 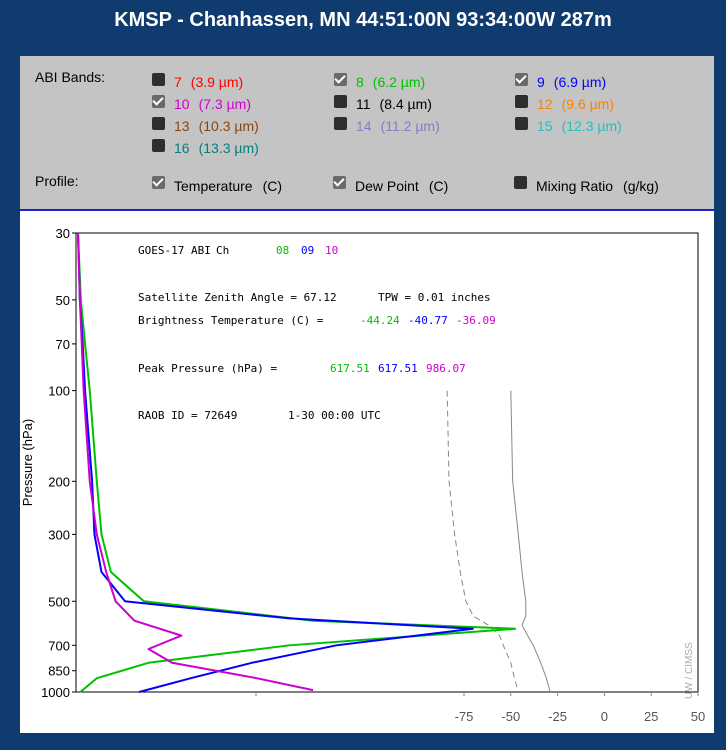 I want to click on y-tick-label: 850, so click(x=59, y=671).